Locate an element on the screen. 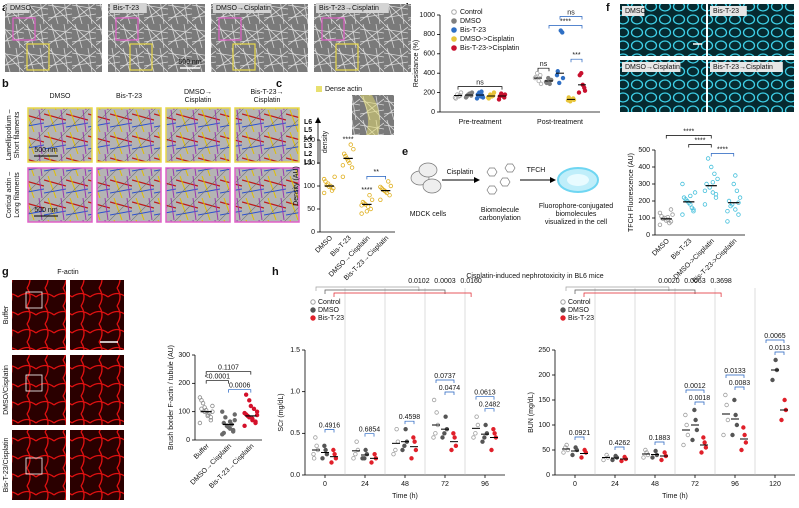  y-tick-label: 150 is located at coordinates (309, 163).